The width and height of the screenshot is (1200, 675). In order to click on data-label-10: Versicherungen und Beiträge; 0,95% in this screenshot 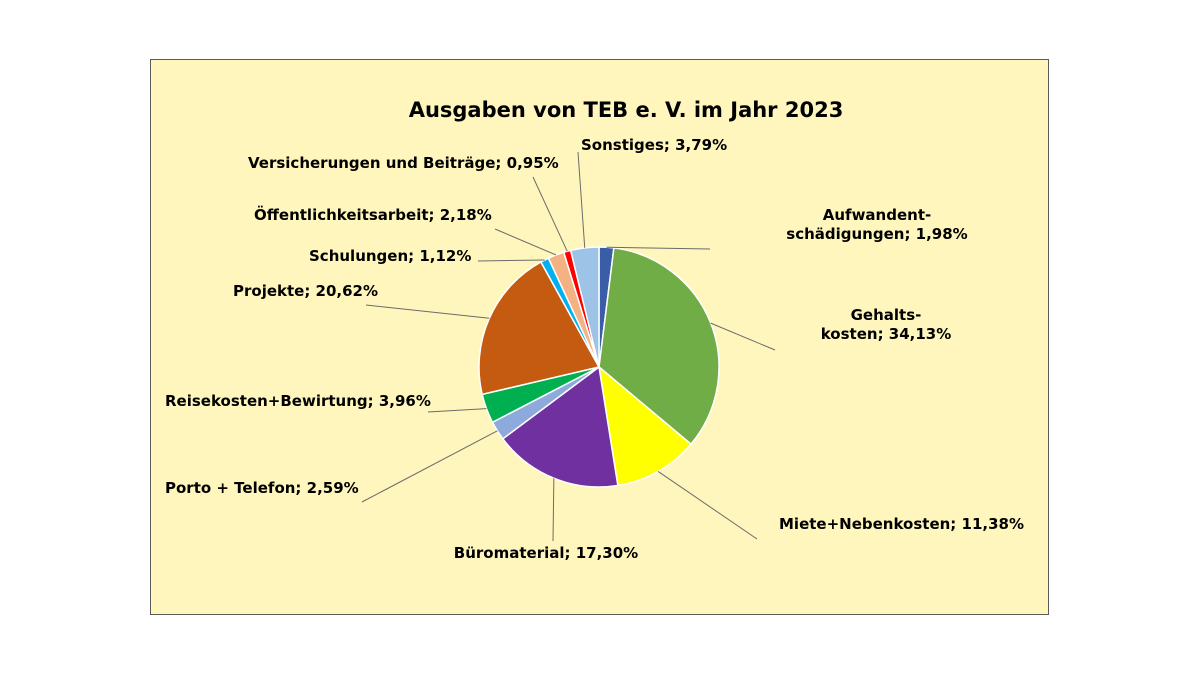, I will do `click(403, 163)`.